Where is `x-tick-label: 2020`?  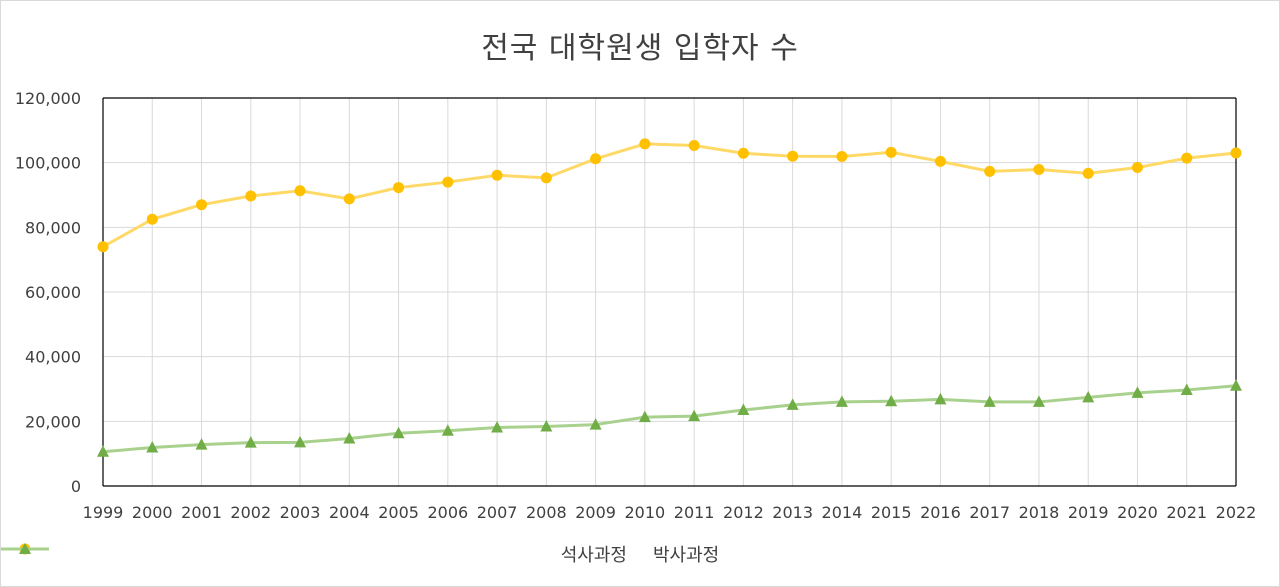 x-tick-label: 2020 is located at coordinates (1137, 512).